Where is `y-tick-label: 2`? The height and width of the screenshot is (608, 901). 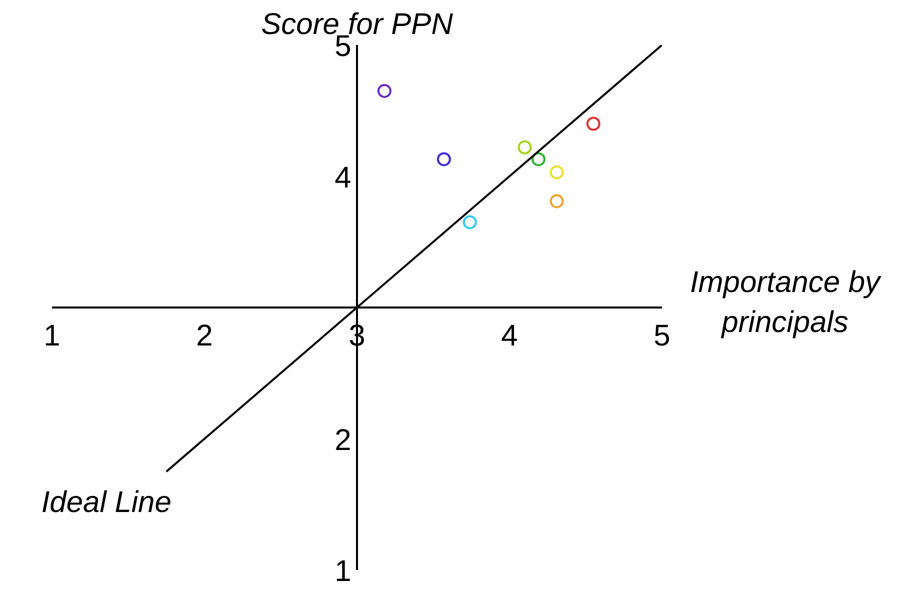 y-tick-label: 2 is located at coordinates (343, 440).